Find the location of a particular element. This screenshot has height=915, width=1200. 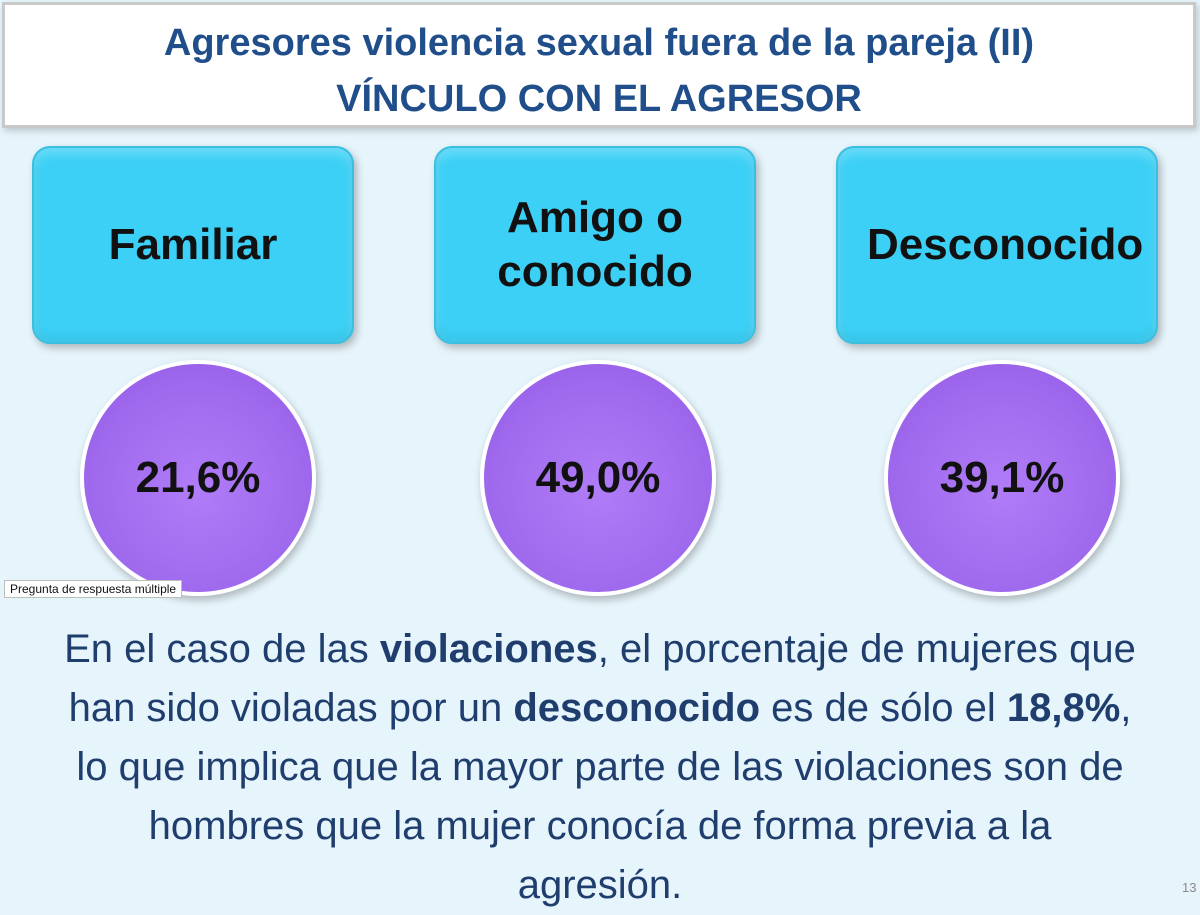

percentage-circle-familiar: 21,6% is located at coordinates (198, 478).